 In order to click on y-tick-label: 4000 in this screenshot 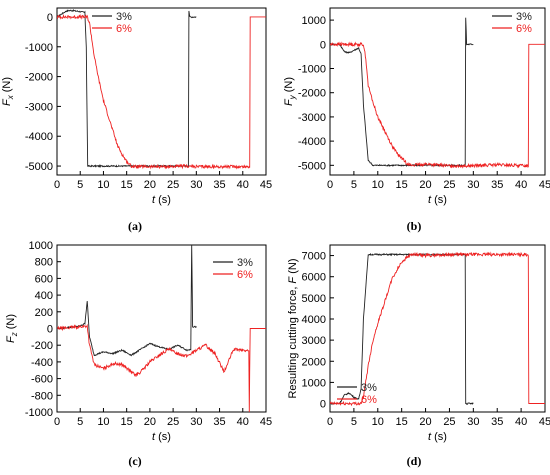, I will do `click(314, 320)`.